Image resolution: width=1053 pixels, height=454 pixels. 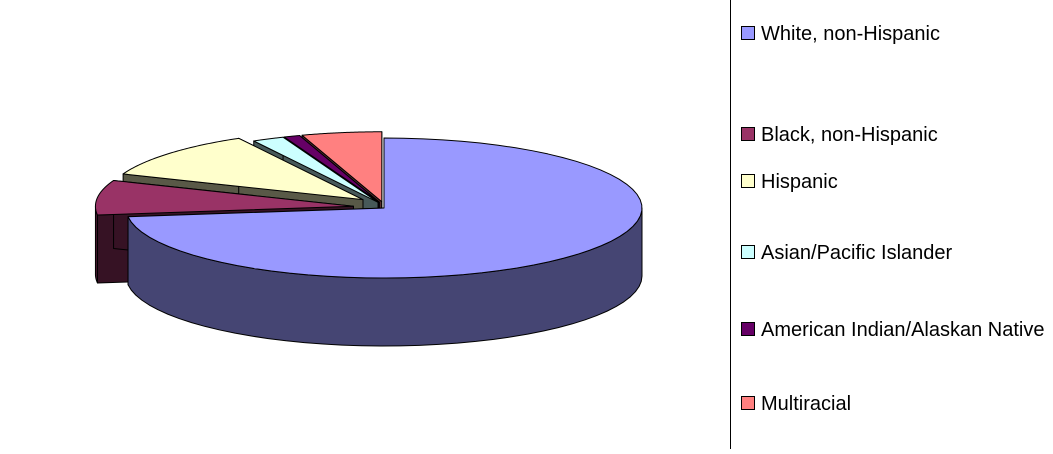 What do you see at coordinates (342, 167) in the screenshot?
I see `slice-multiracial-top` at bounding box center [342, 167].